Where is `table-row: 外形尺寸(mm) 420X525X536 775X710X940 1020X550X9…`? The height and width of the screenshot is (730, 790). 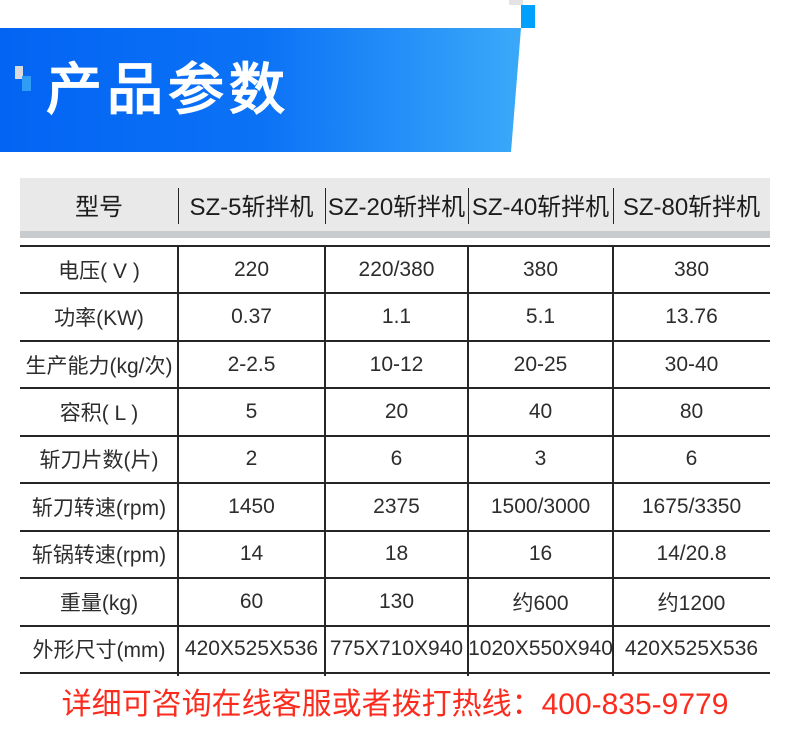 table-row: 外形尺寸(mm) 420X525X536 775X710X940 1020X550X9… is located at coordinates (395, 648).